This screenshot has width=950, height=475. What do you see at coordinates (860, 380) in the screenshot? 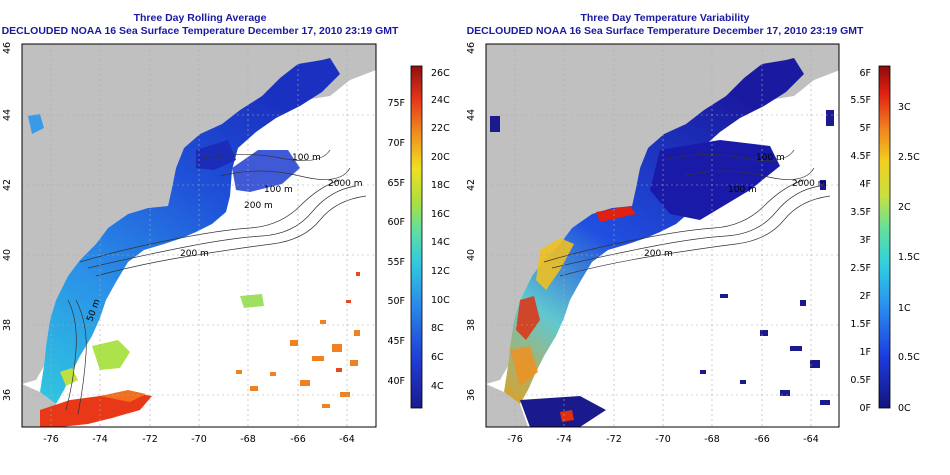
I see `right-cb-f-tick: 0.5F` at bounding box center [860, 380].